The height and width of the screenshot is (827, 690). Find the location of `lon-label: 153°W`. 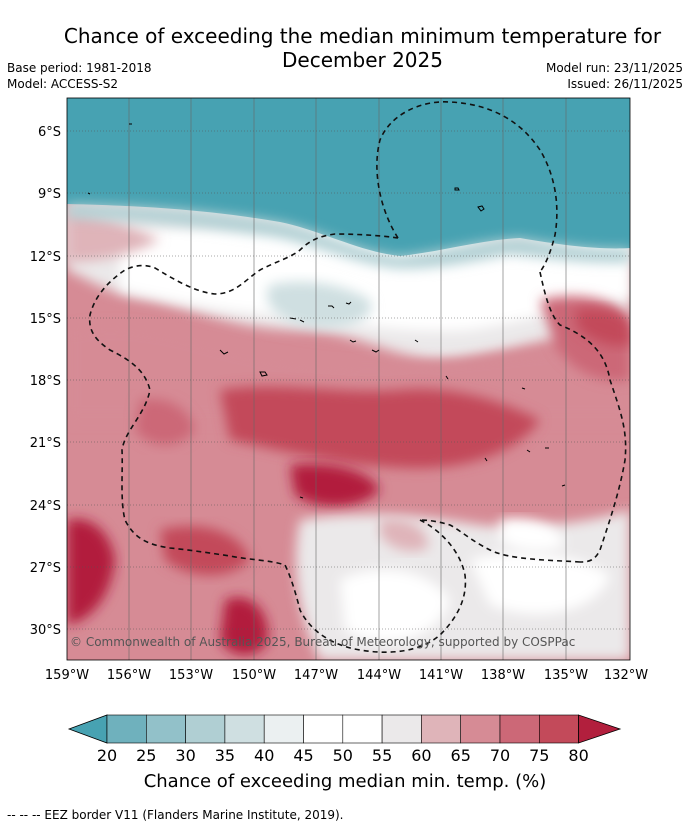

lon-label: 153°W is located at coordinates (191, 675).